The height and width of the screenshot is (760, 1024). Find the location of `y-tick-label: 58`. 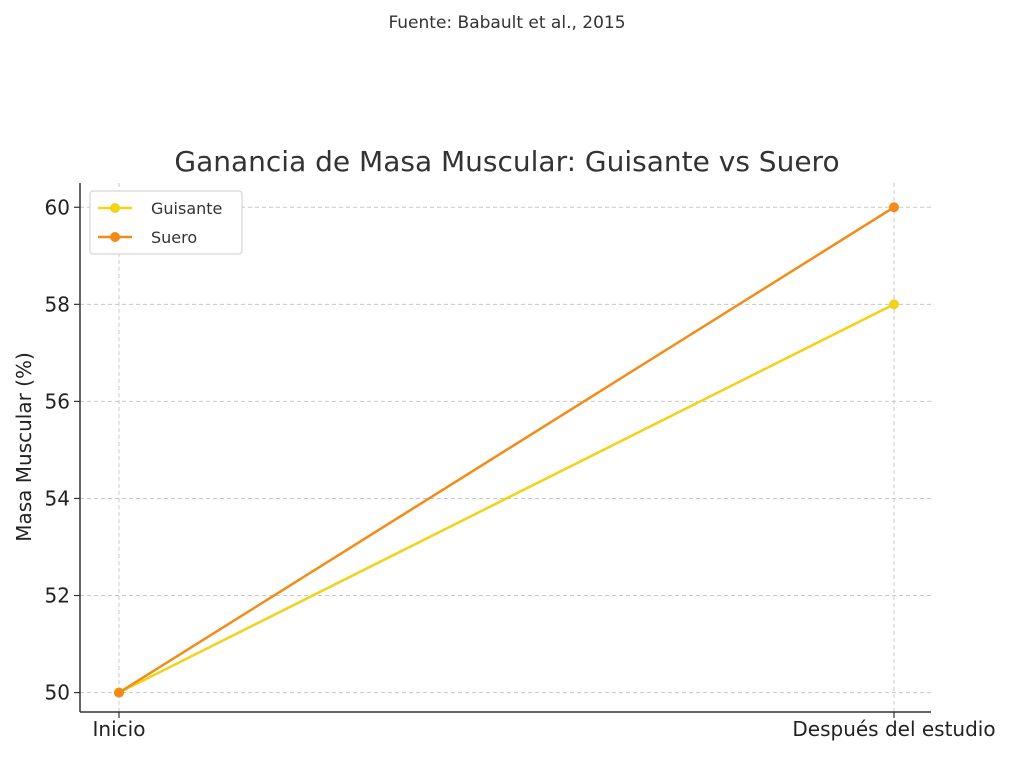

y-tick-label: 58 is located at coordinates (57, 304).